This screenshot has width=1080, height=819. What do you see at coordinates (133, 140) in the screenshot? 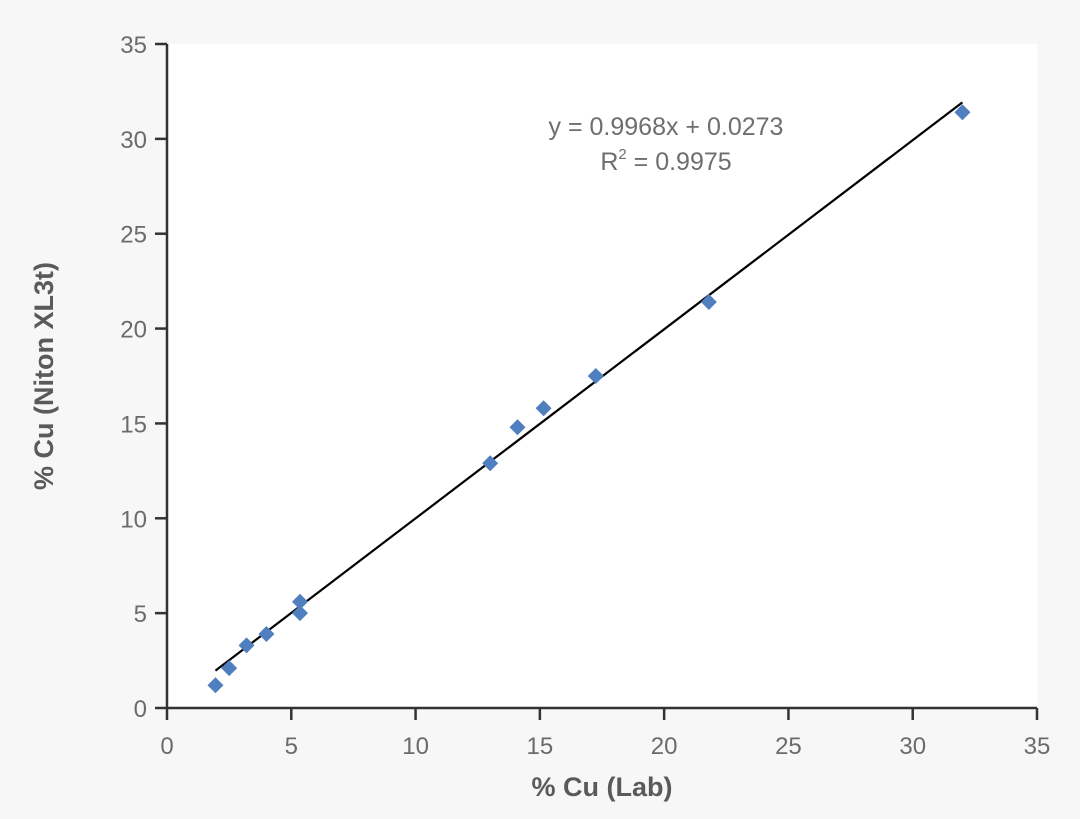
I see `y-tick-label: 30` at bounding box center [133, 140].